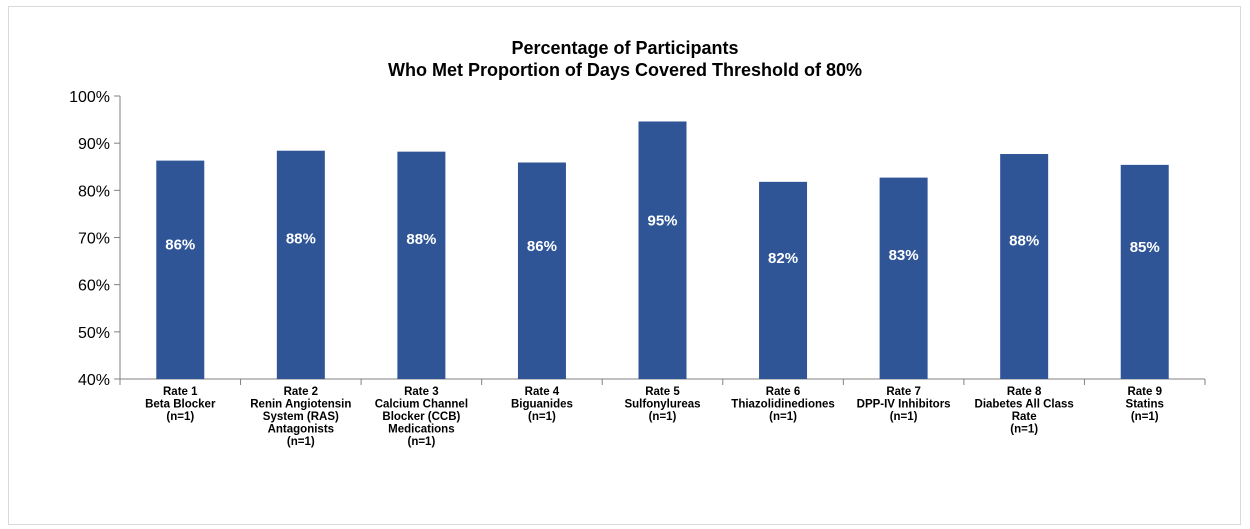 Image resolution: width=1250 pixels, height=529 pixels. I want to click on category-label-line: Biguanides, so click(542, 405).